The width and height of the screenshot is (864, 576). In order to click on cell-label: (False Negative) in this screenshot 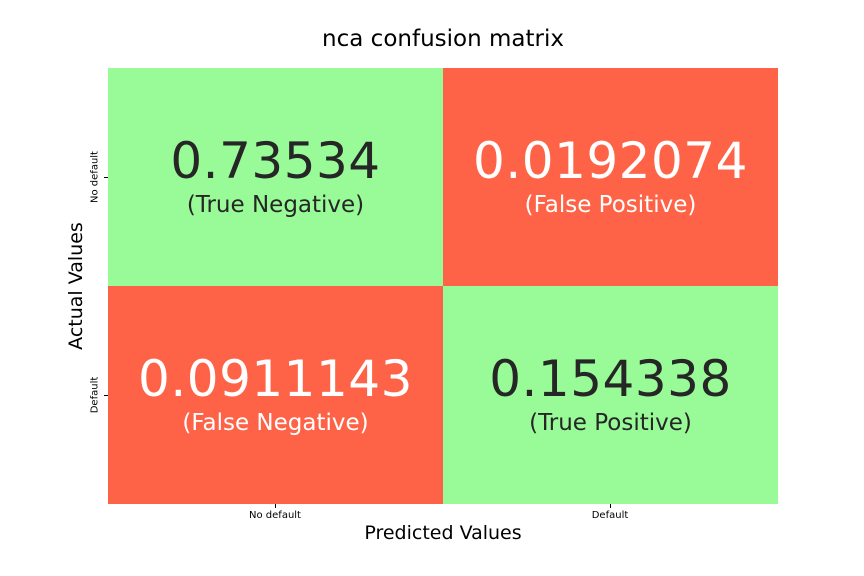, I will do `click(275, 423)`.